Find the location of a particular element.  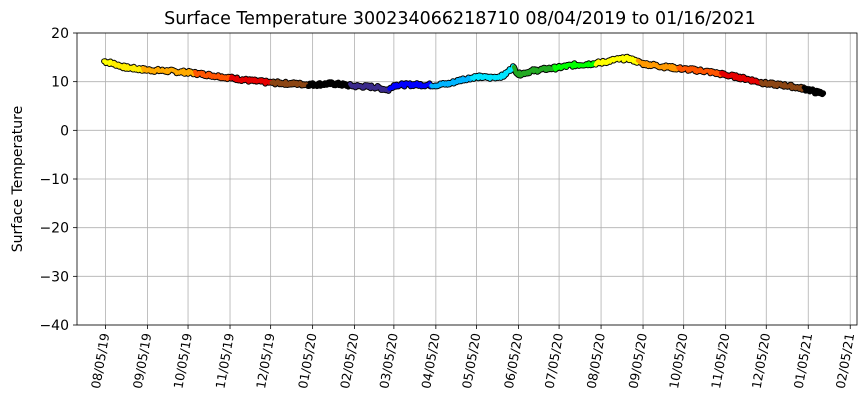

x-tick-label: 12/05/20 is located at coordinates (761, 361).